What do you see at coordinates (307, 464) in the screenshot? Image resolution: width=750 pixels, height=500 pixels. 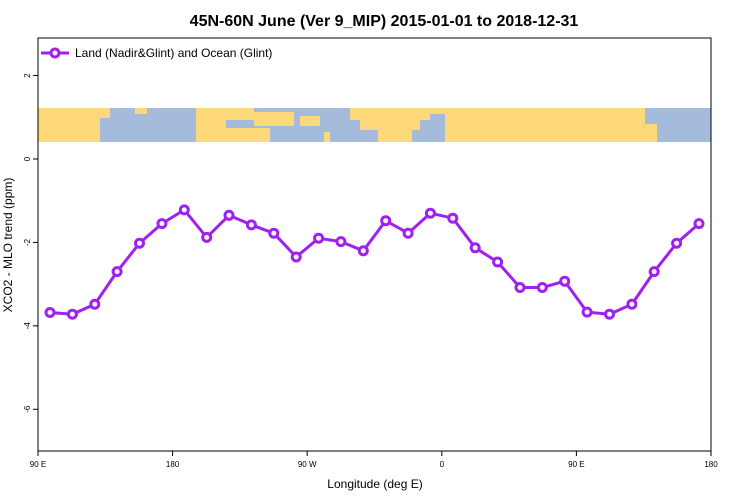 I see `x-tick-label: 90 W` at bounding box center [307, 464].